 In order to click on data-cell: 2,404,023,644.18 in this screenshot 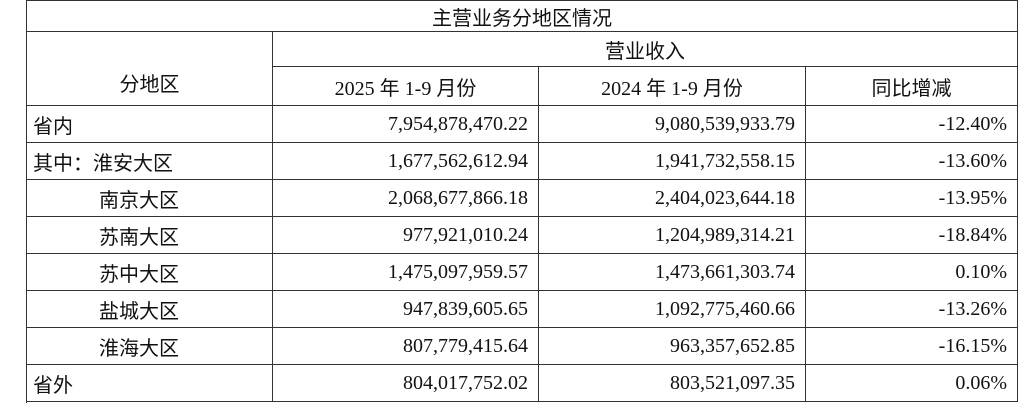, I will do `click(672, 198)`.